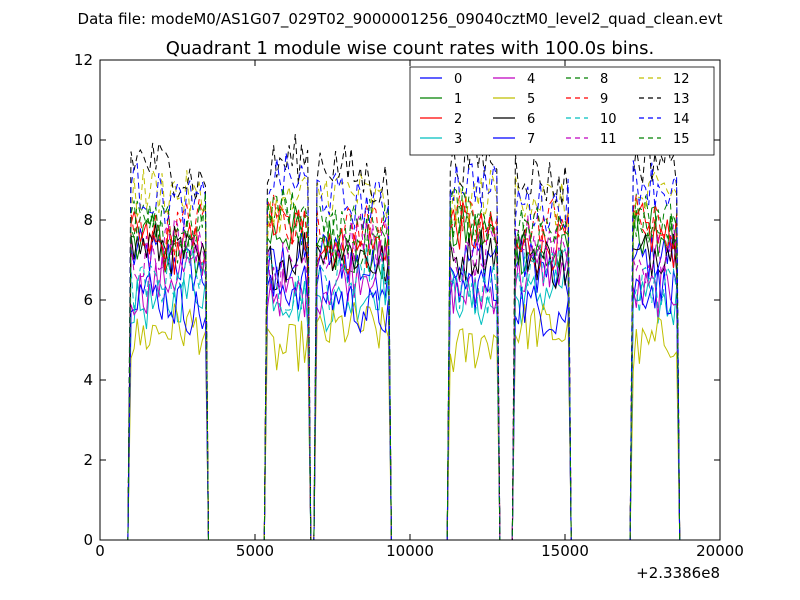  Describe the element at coordinates (604, 99) in the screenshot. I see `legend-label: 9` at that location.